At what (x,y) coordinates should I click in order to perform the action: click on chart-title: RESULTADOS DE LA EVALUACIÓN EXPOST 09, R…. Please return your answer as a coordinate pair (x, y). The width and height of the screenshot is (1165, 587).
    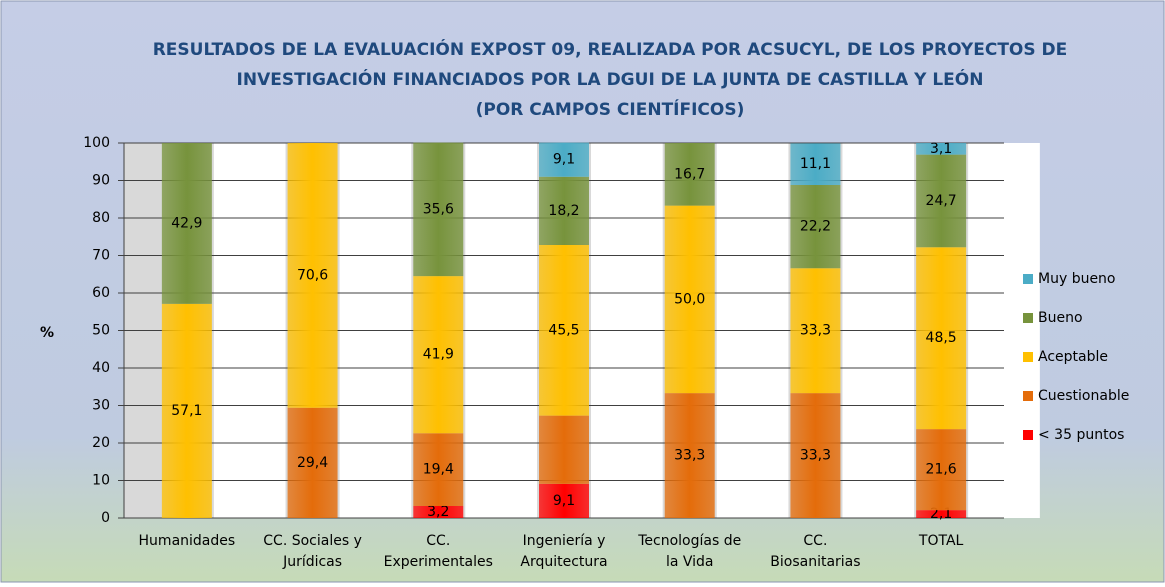
    Looking at the image, I should click on (610, 49).